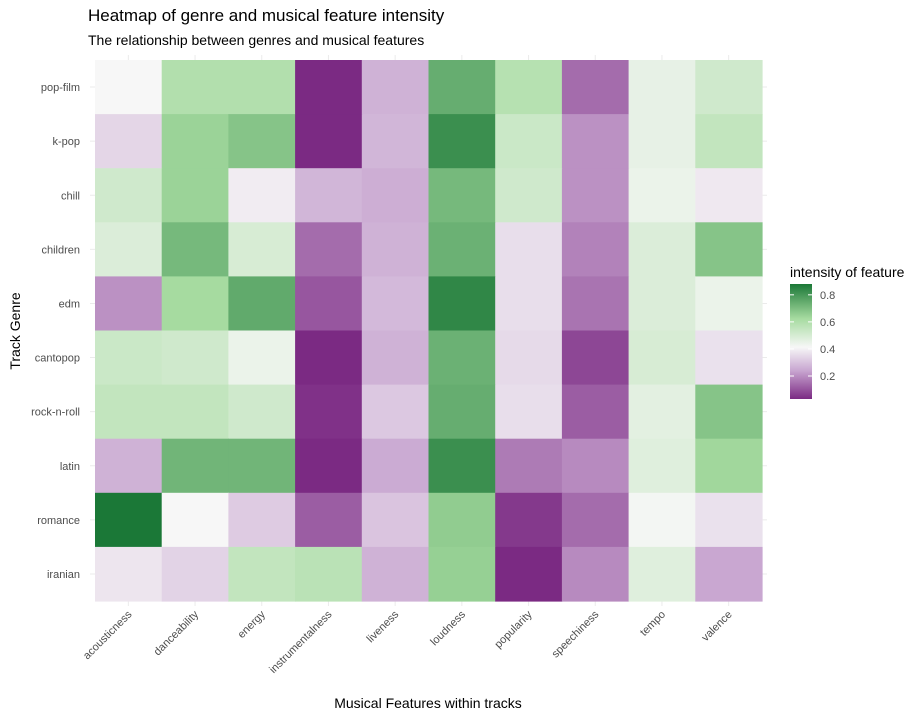 This screenshot has height=718, width=924. What do you see at coordinates (66, 142) in the screenshot?
I see `y-tick-label-k-pop: k-pop` at bounding box center [66, 142].